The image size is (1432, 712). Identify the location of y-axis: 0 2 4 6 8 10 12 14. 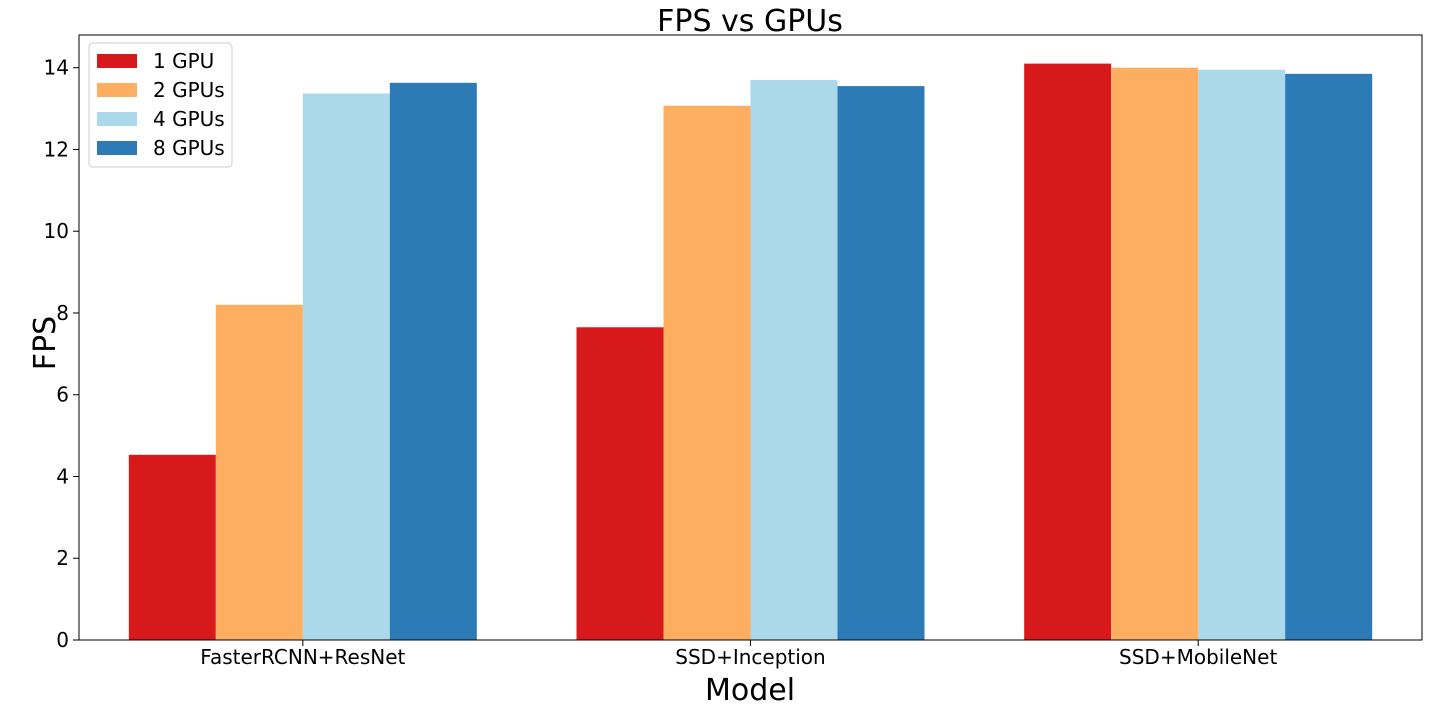
(61, 354).